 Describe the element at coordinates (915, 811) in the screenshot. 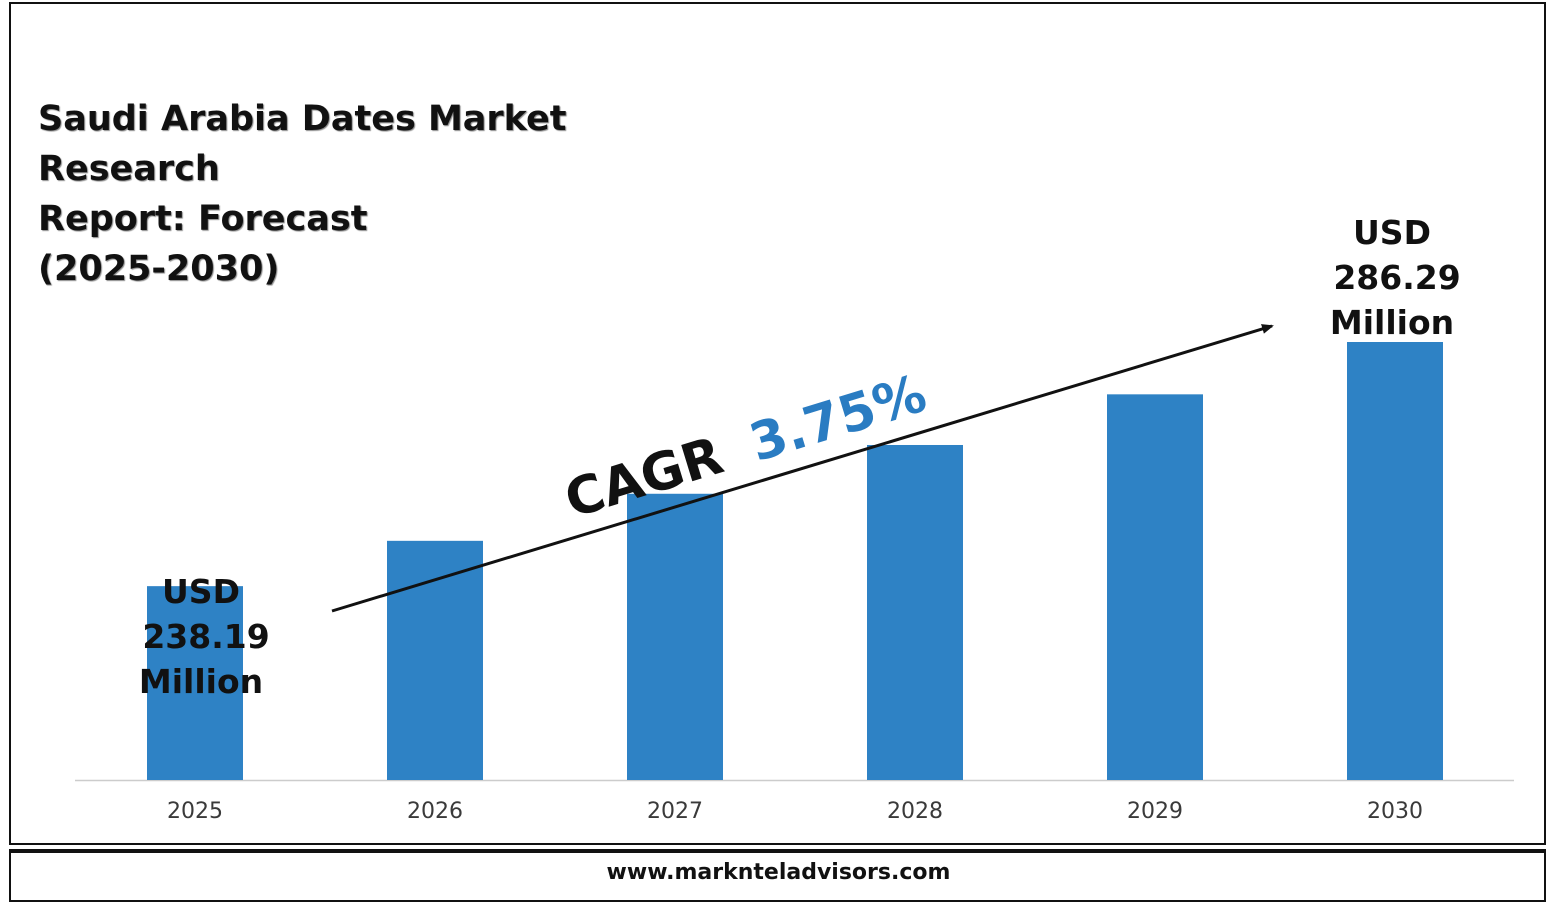

I see `x-tick-label-2028: 2028` at that location.